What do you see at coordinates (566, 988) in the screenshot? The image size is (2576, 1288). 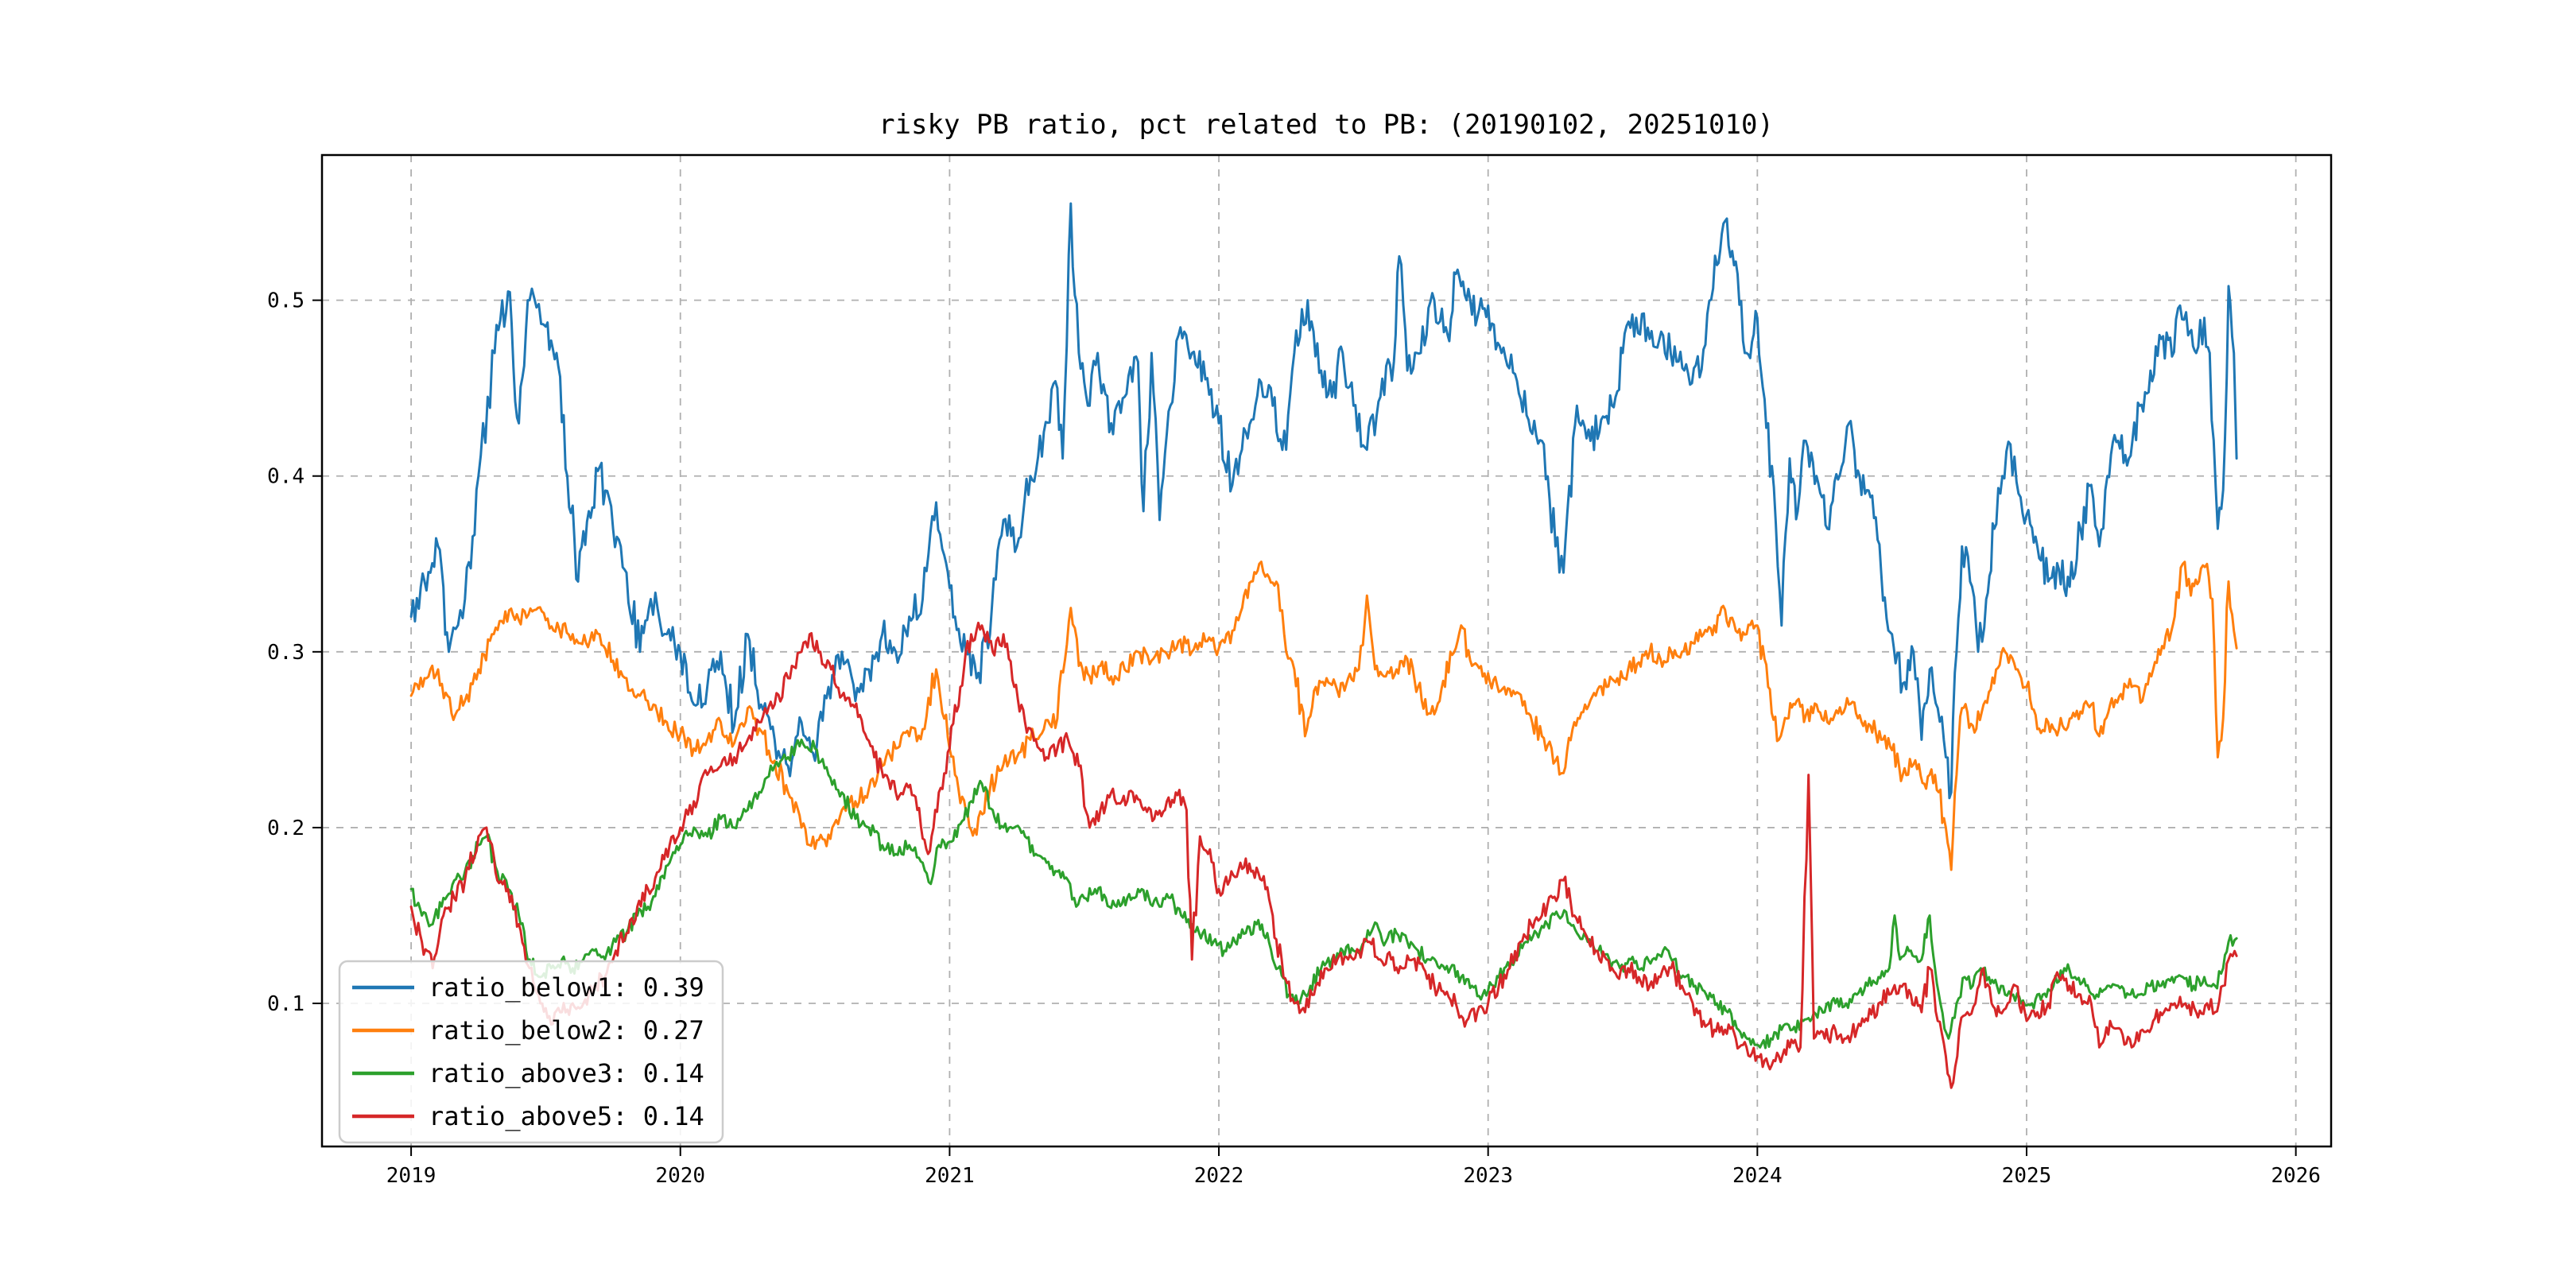 I see `legend-label: ratio_below1: 0.39` at bounding box center [566, 988].